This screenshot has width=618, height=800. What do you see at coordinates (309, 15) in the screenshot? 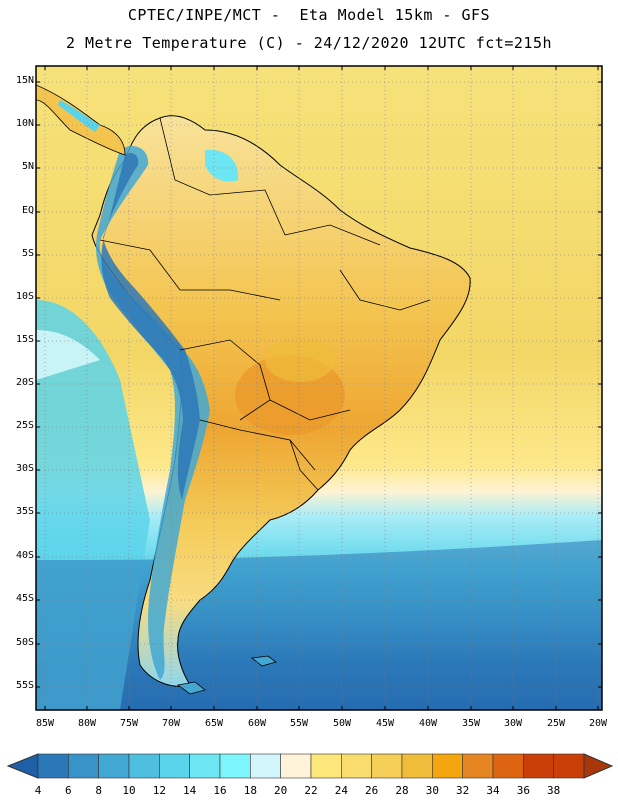
I see `map-title-line1: CPTEC/INPE/MCT - Eta Model 15km - GFS` at bounding box center [309, 15].